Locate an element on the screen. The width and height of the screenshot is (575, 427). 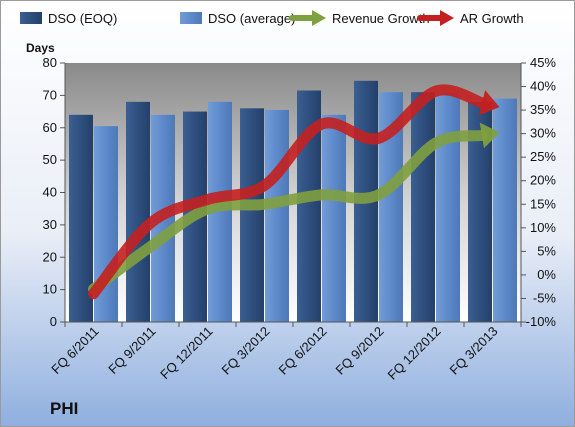
legend-label-ar-growth: AR Growth is located at coordinates (492, 18).